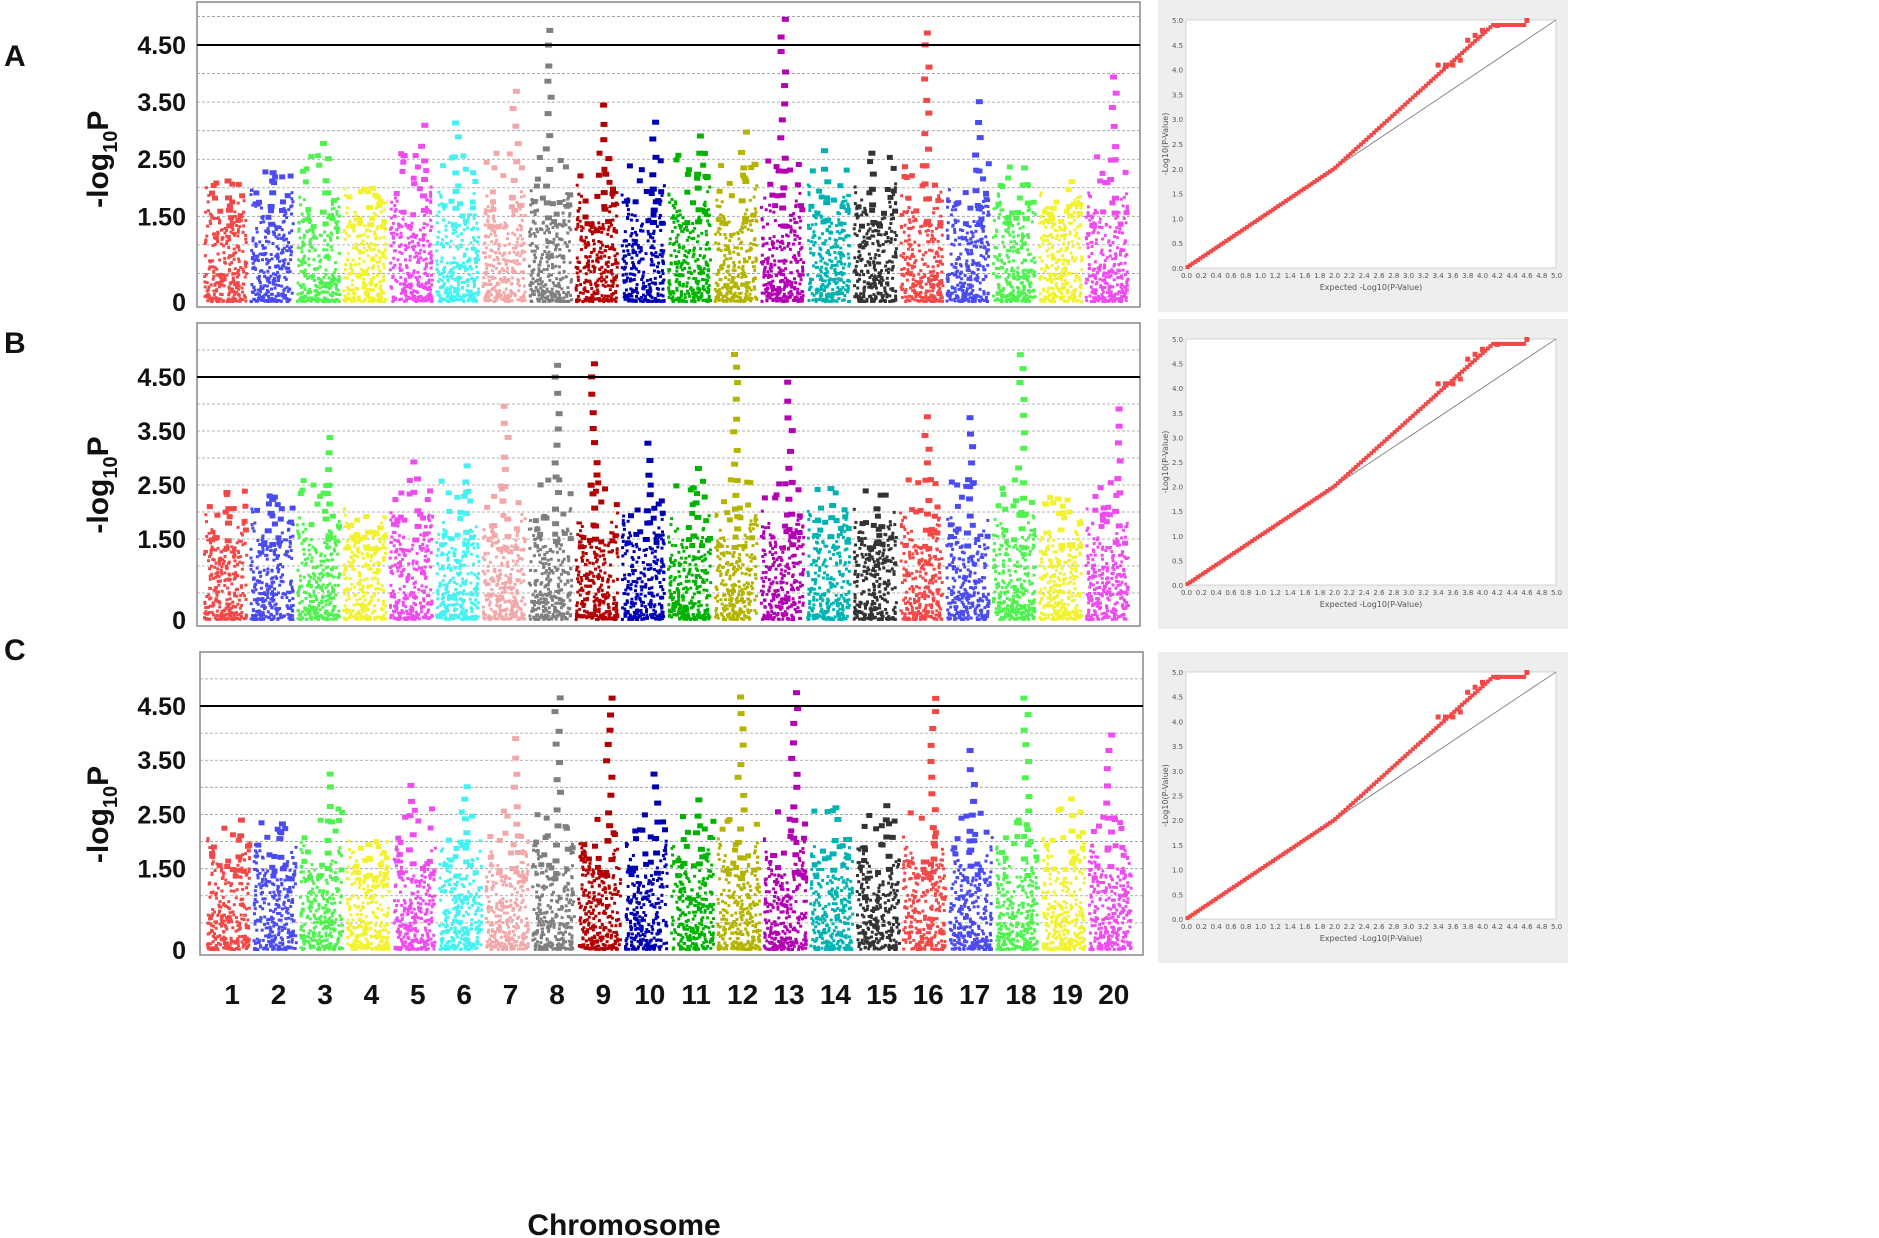 This screenshot has height=1238, width=1879. I want to click on qq-x-tick: 1.0, so click(1260, 276).